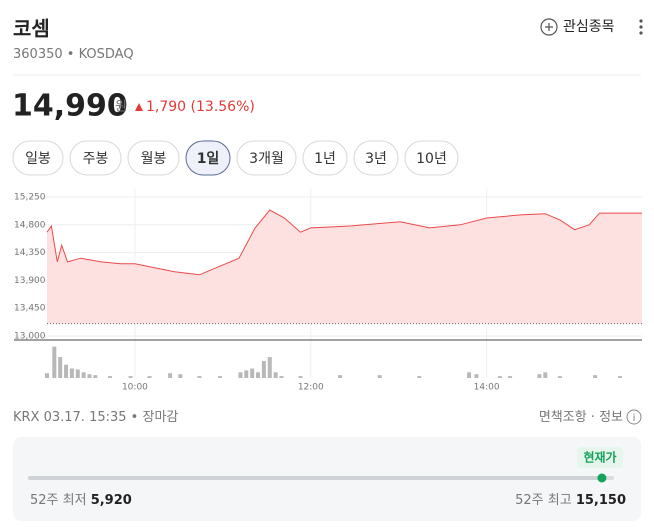 Image resolution: width=654 pixels, height=527 pixels. I want to click on tab: 1년, so click(325, 158).